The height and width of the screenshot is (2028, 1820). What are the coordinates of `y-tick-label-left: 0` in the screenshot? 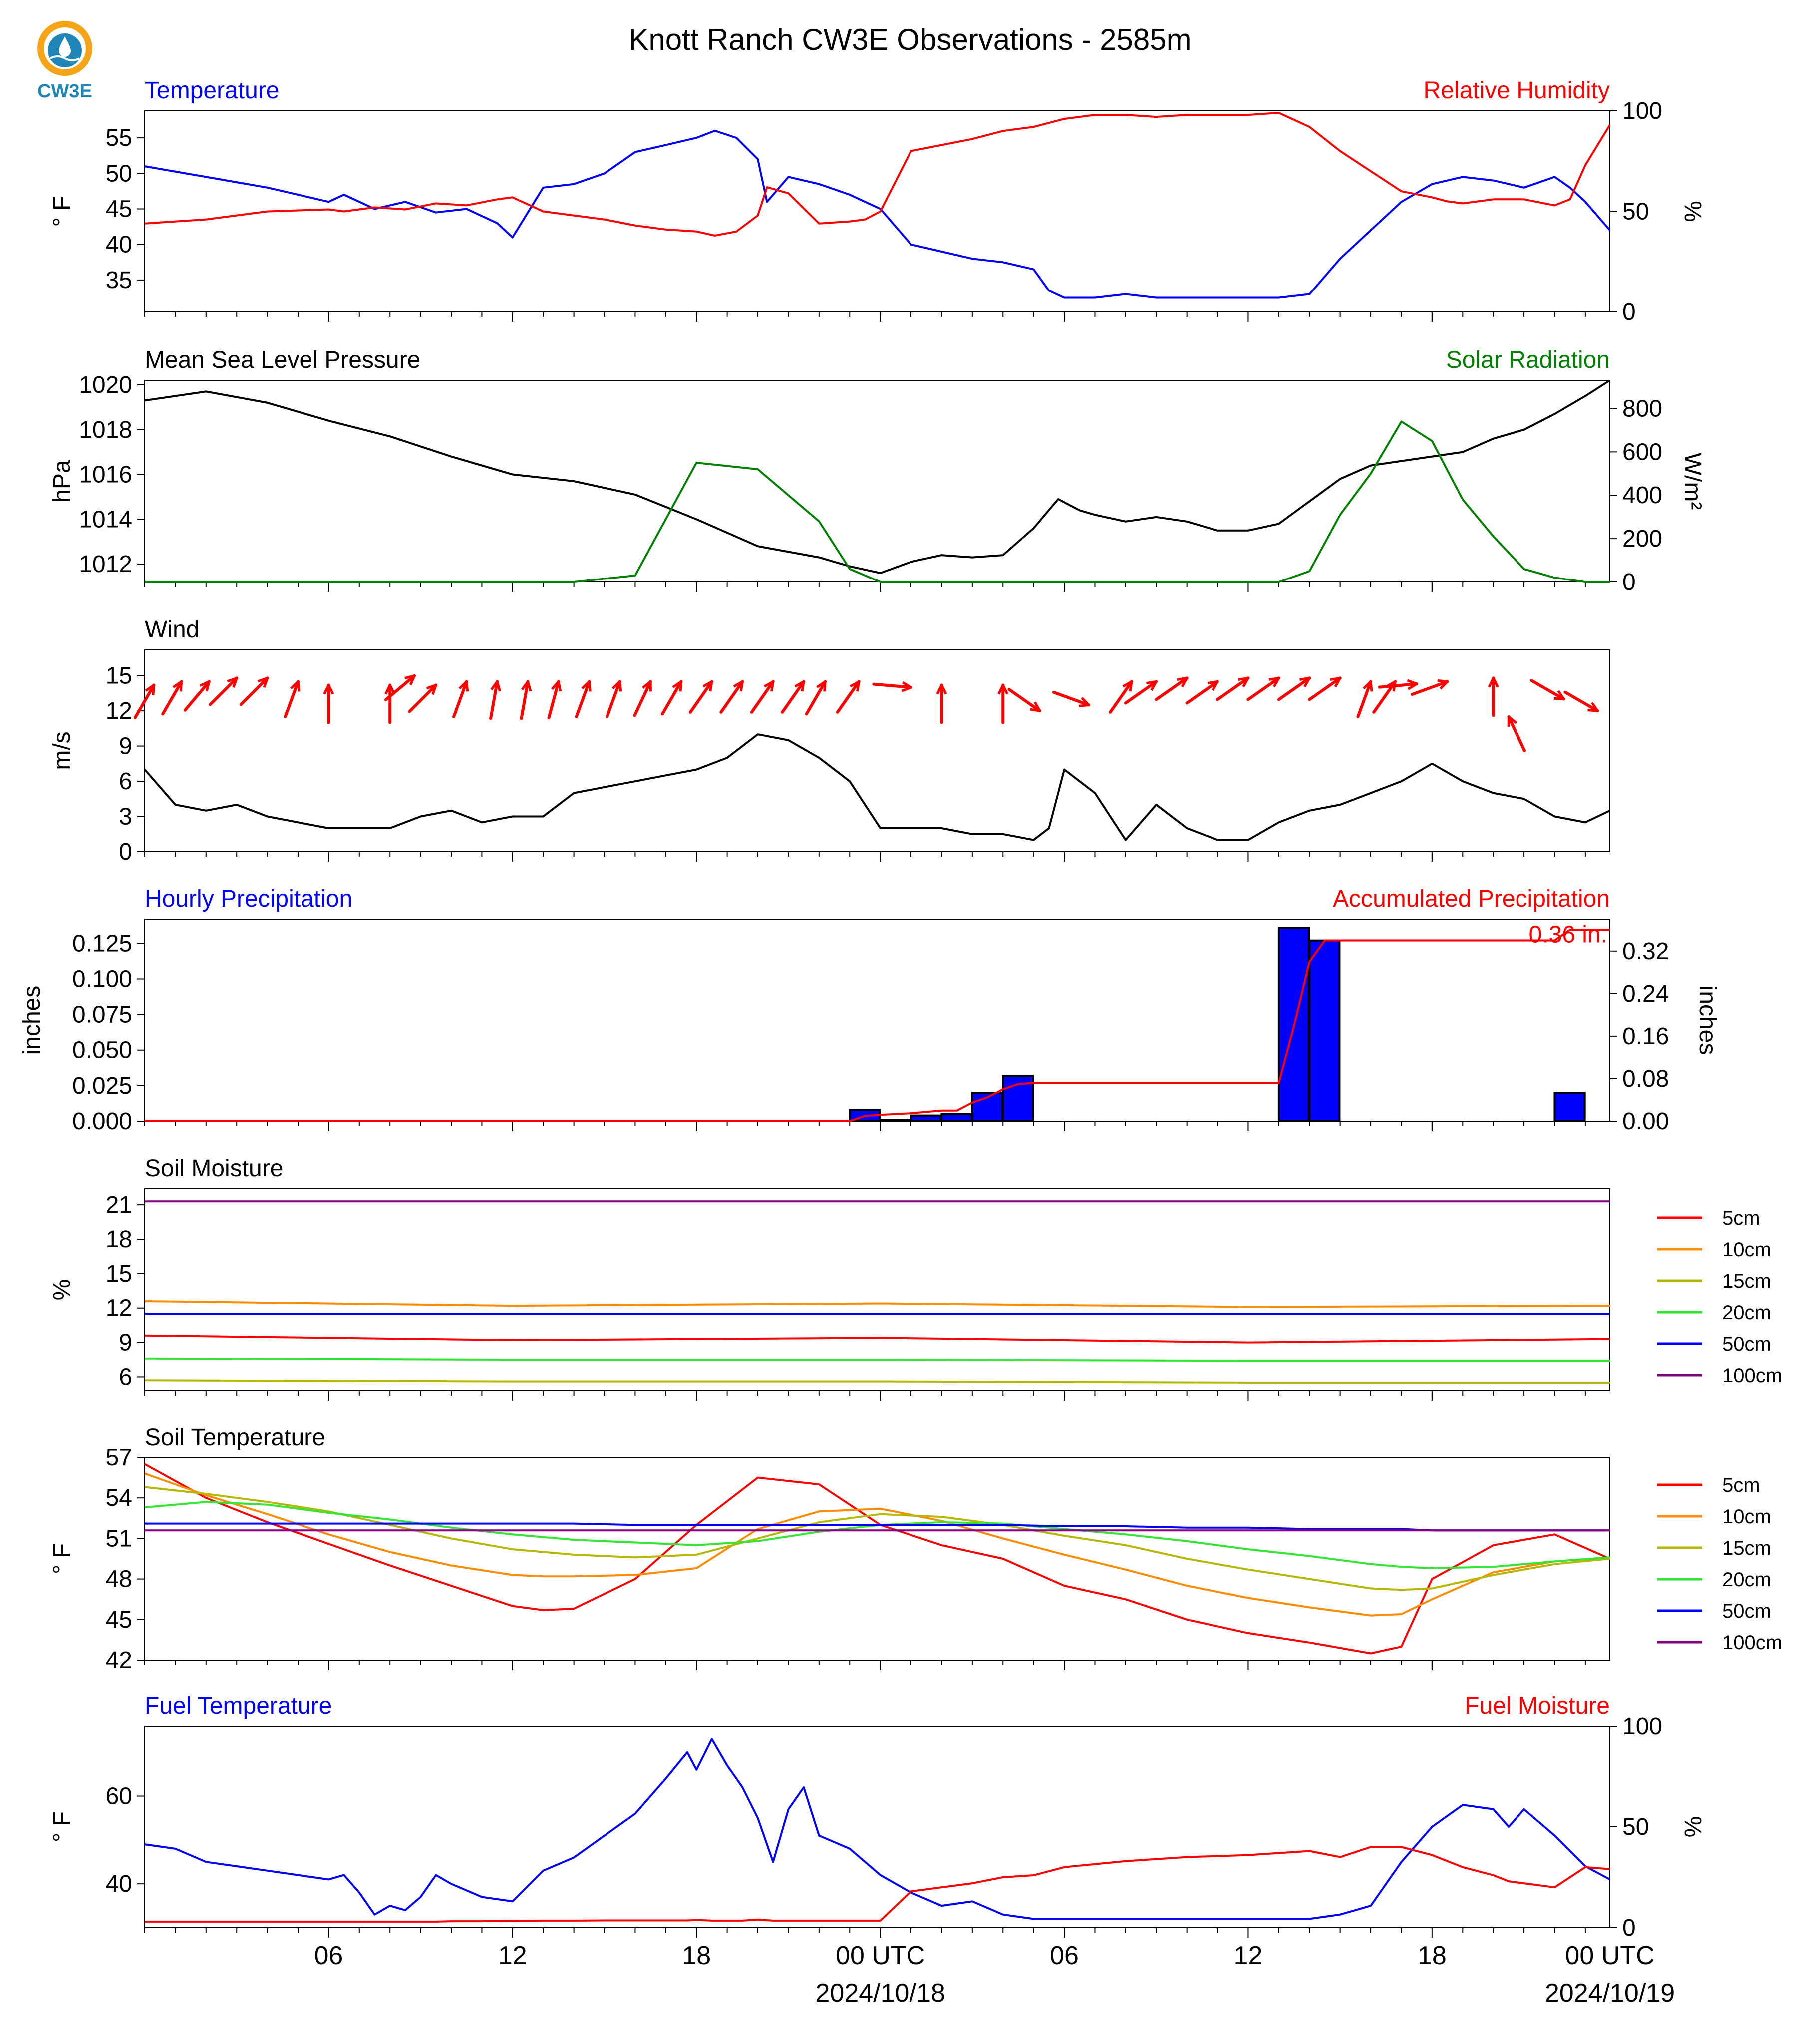 It's located at (125, 852).